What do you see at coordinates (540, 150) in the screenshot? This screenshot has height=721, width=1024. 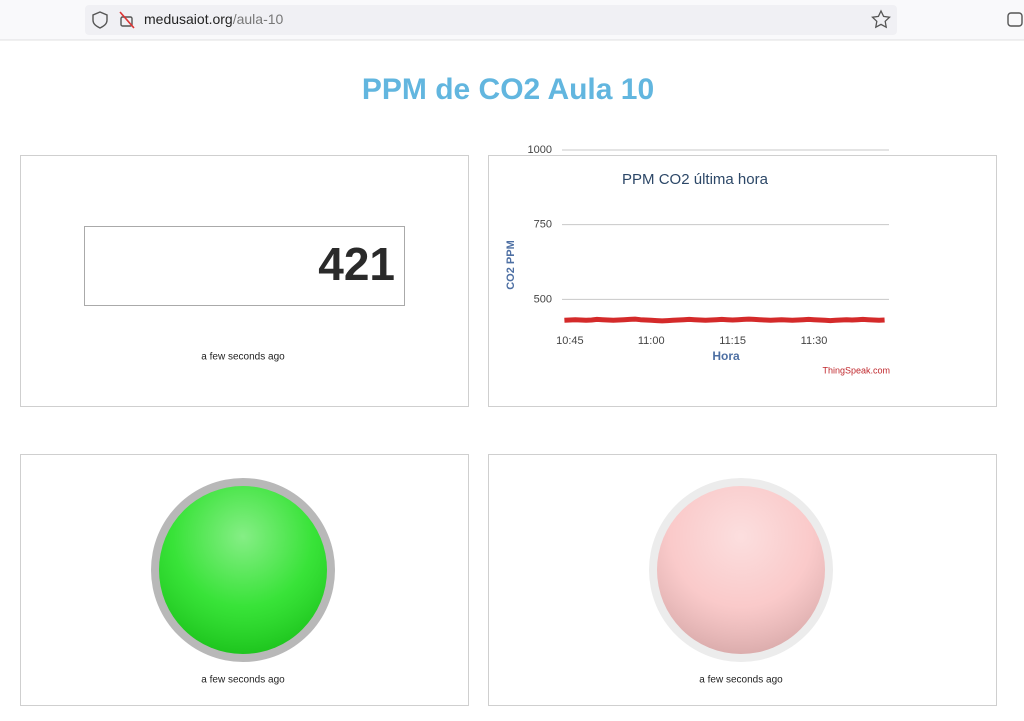 I see `y-tick-label: 1000` at bounding box center [540, 150].